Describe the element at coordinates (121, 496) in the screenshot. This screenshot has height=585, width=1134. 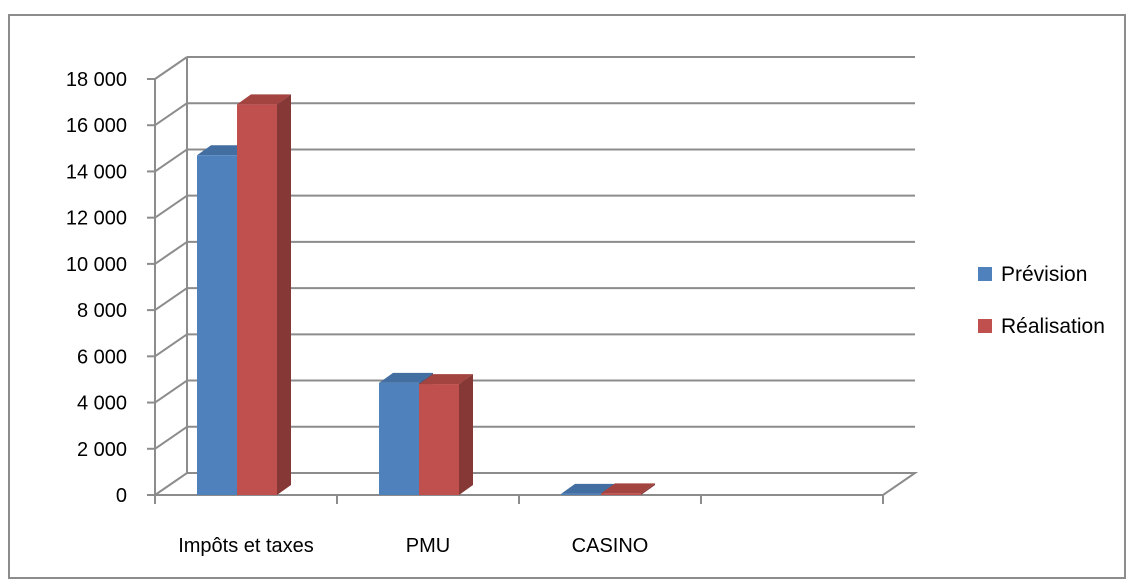
I see `y-tick-label: 0` at that location.